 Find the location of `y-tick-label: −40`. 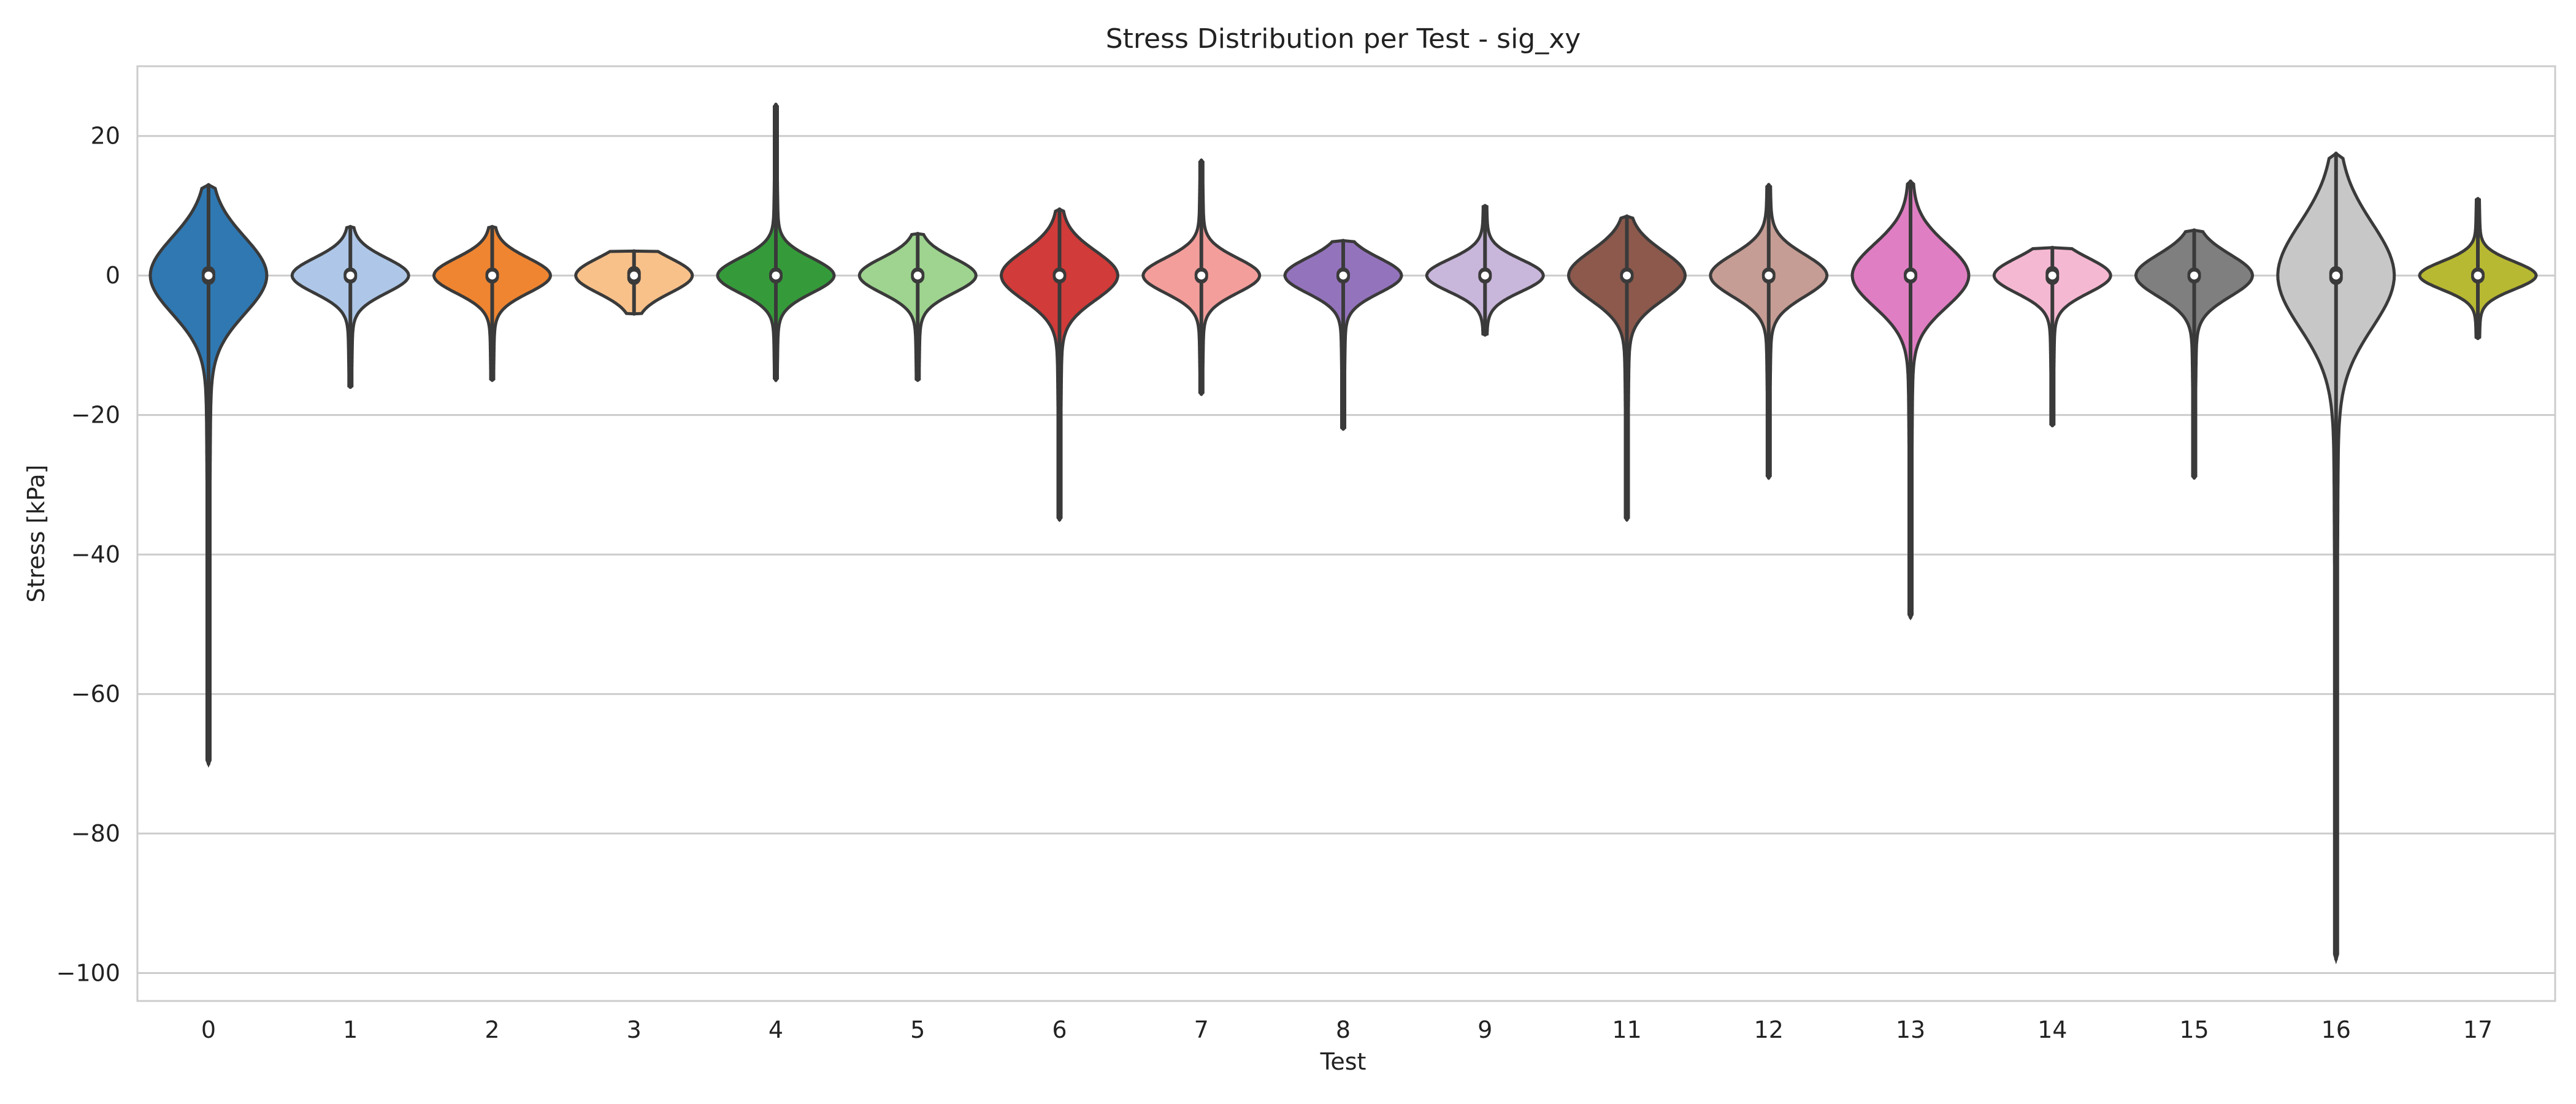

y-tick-label: −40 is located at coordinates (95, 554).